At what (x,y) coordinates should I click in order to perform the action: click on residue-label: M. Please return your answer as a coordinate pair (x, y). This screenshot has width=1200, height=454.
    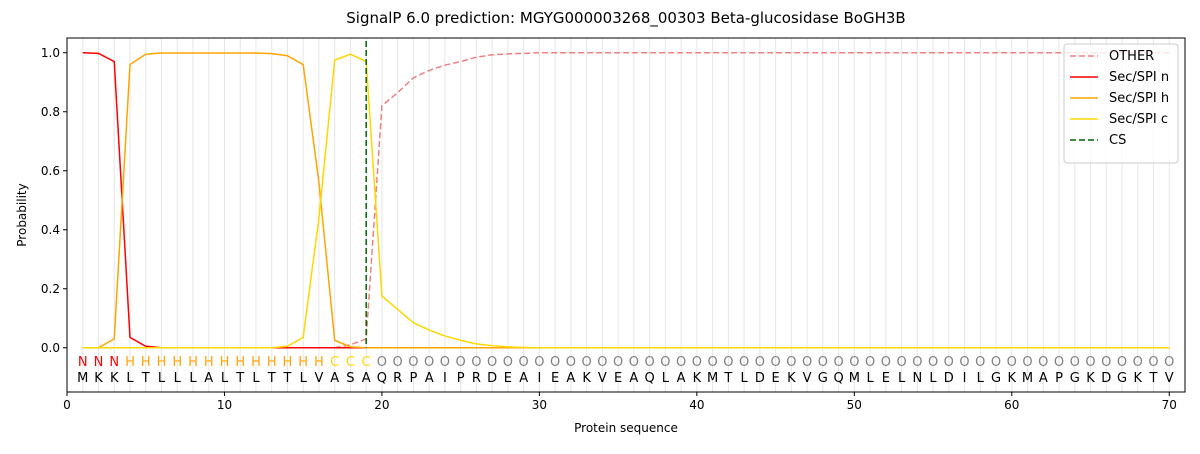
    Looking at the image, I should click on (82, 378).